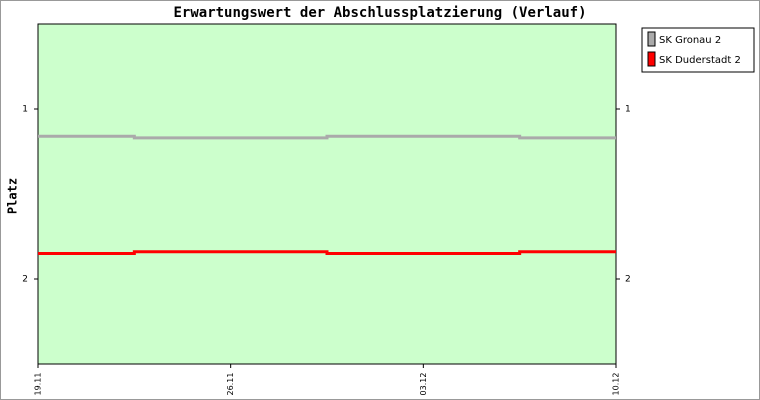 This screenshot has height=400, width=760. I want to click on legend-box, so click(698, 50).